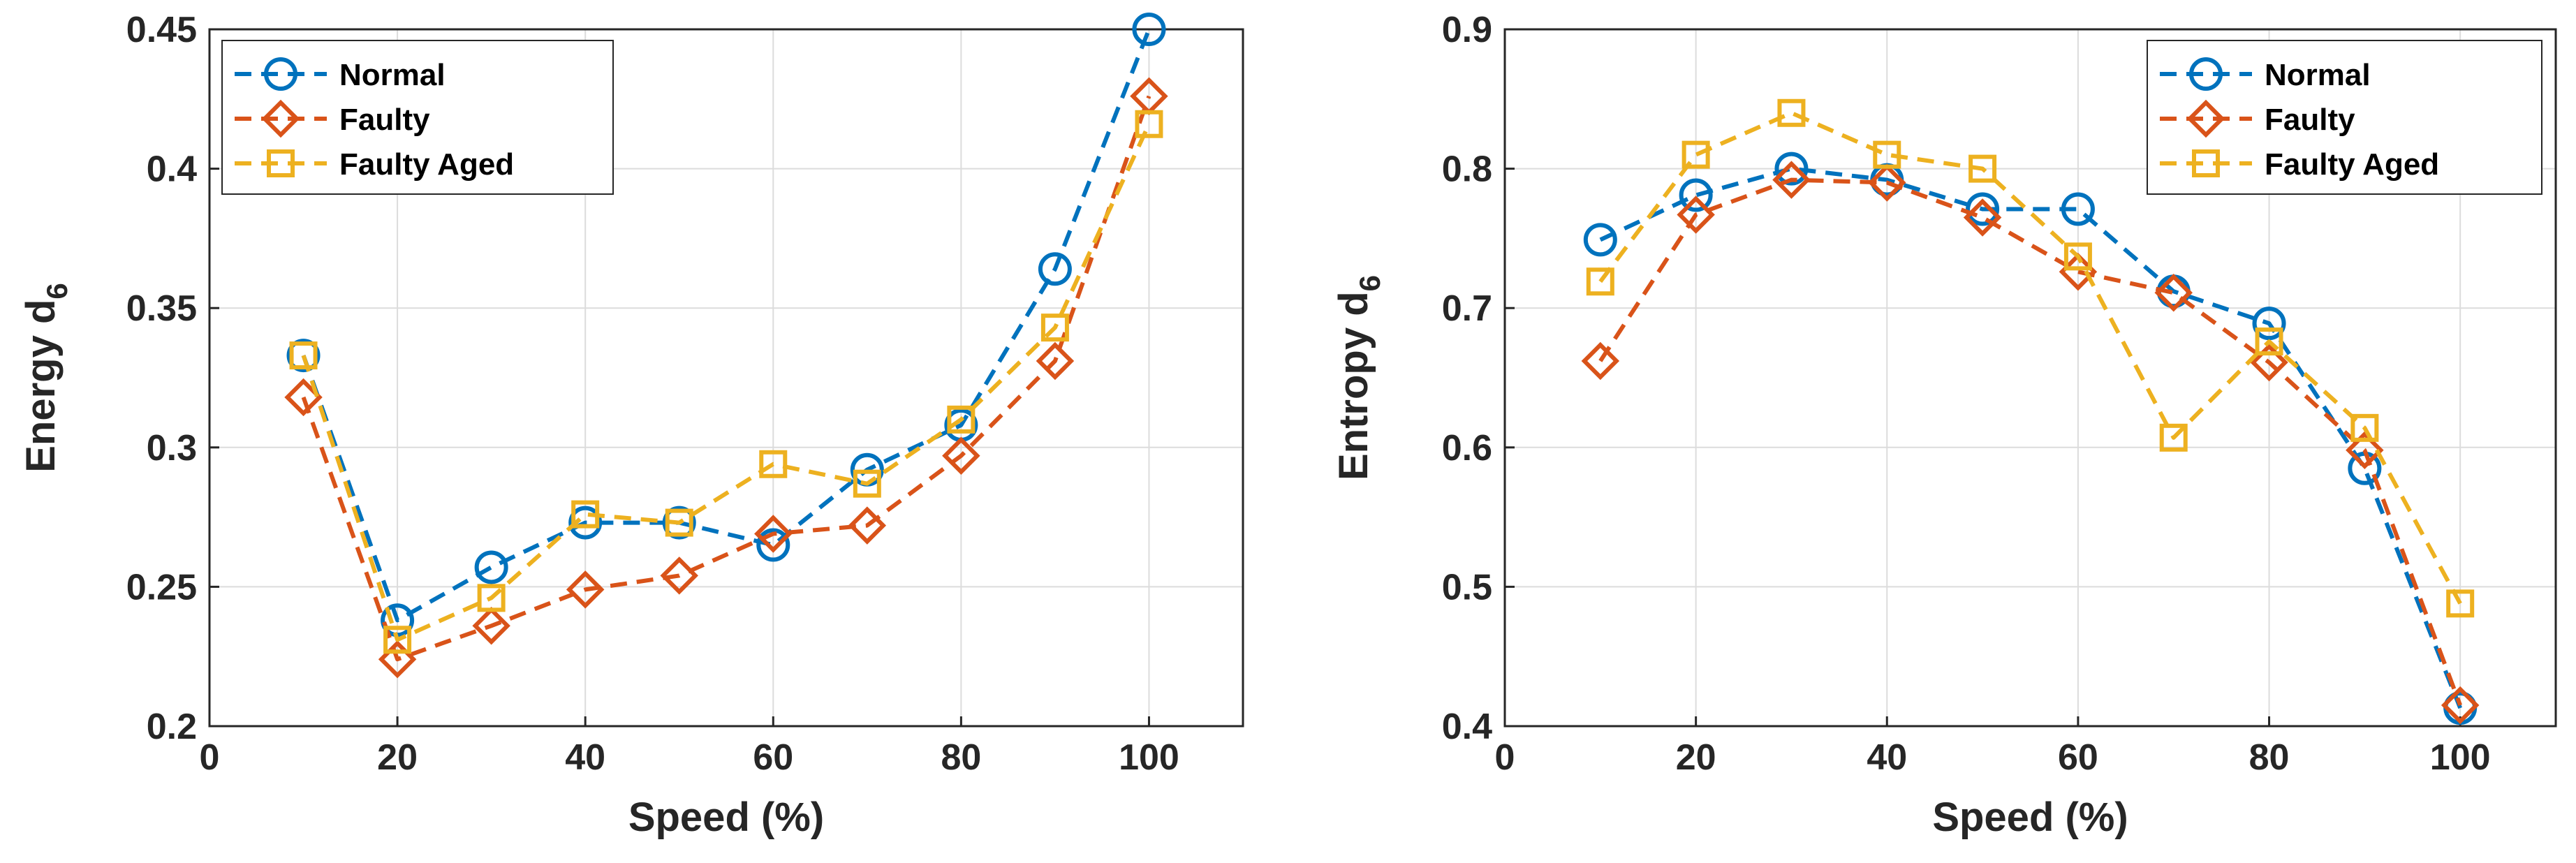 Image resolution: width=2576 pixels, height=863 pixels. Describe the element at coordinates (1696, 757) in the screenshot. I see `x-tick-label: 20` at that location.